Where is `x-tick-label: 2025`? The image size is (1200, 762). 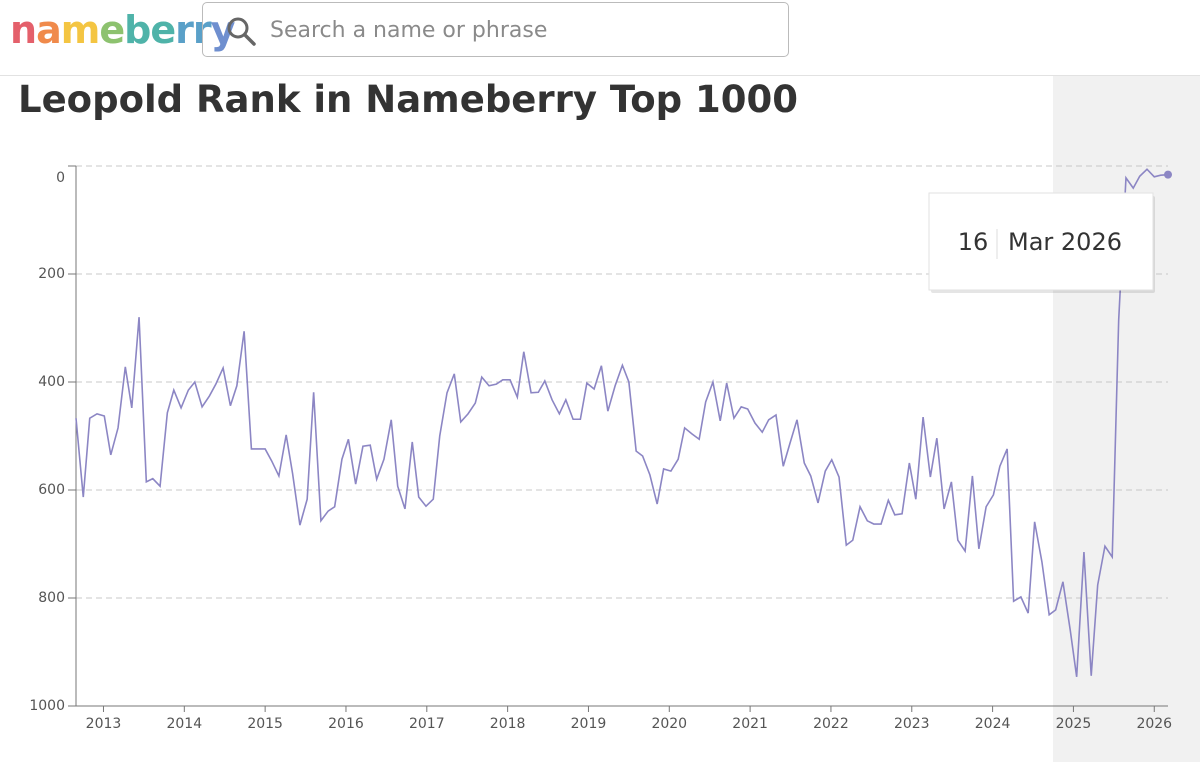
x-tick-label: 2025 is located at coordinates (1074, 724).